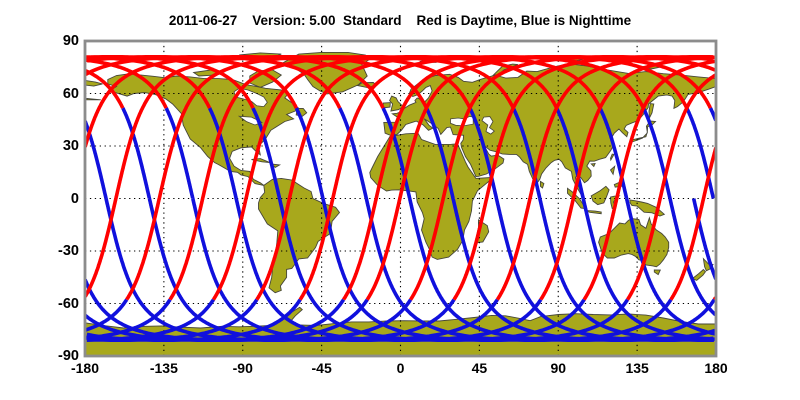 This screenshot has height=400, width=800. What do you see at coordinates (488, 125) in the screenshot?
I see `lake-caspian-sea` at bounding box center [488, 125].